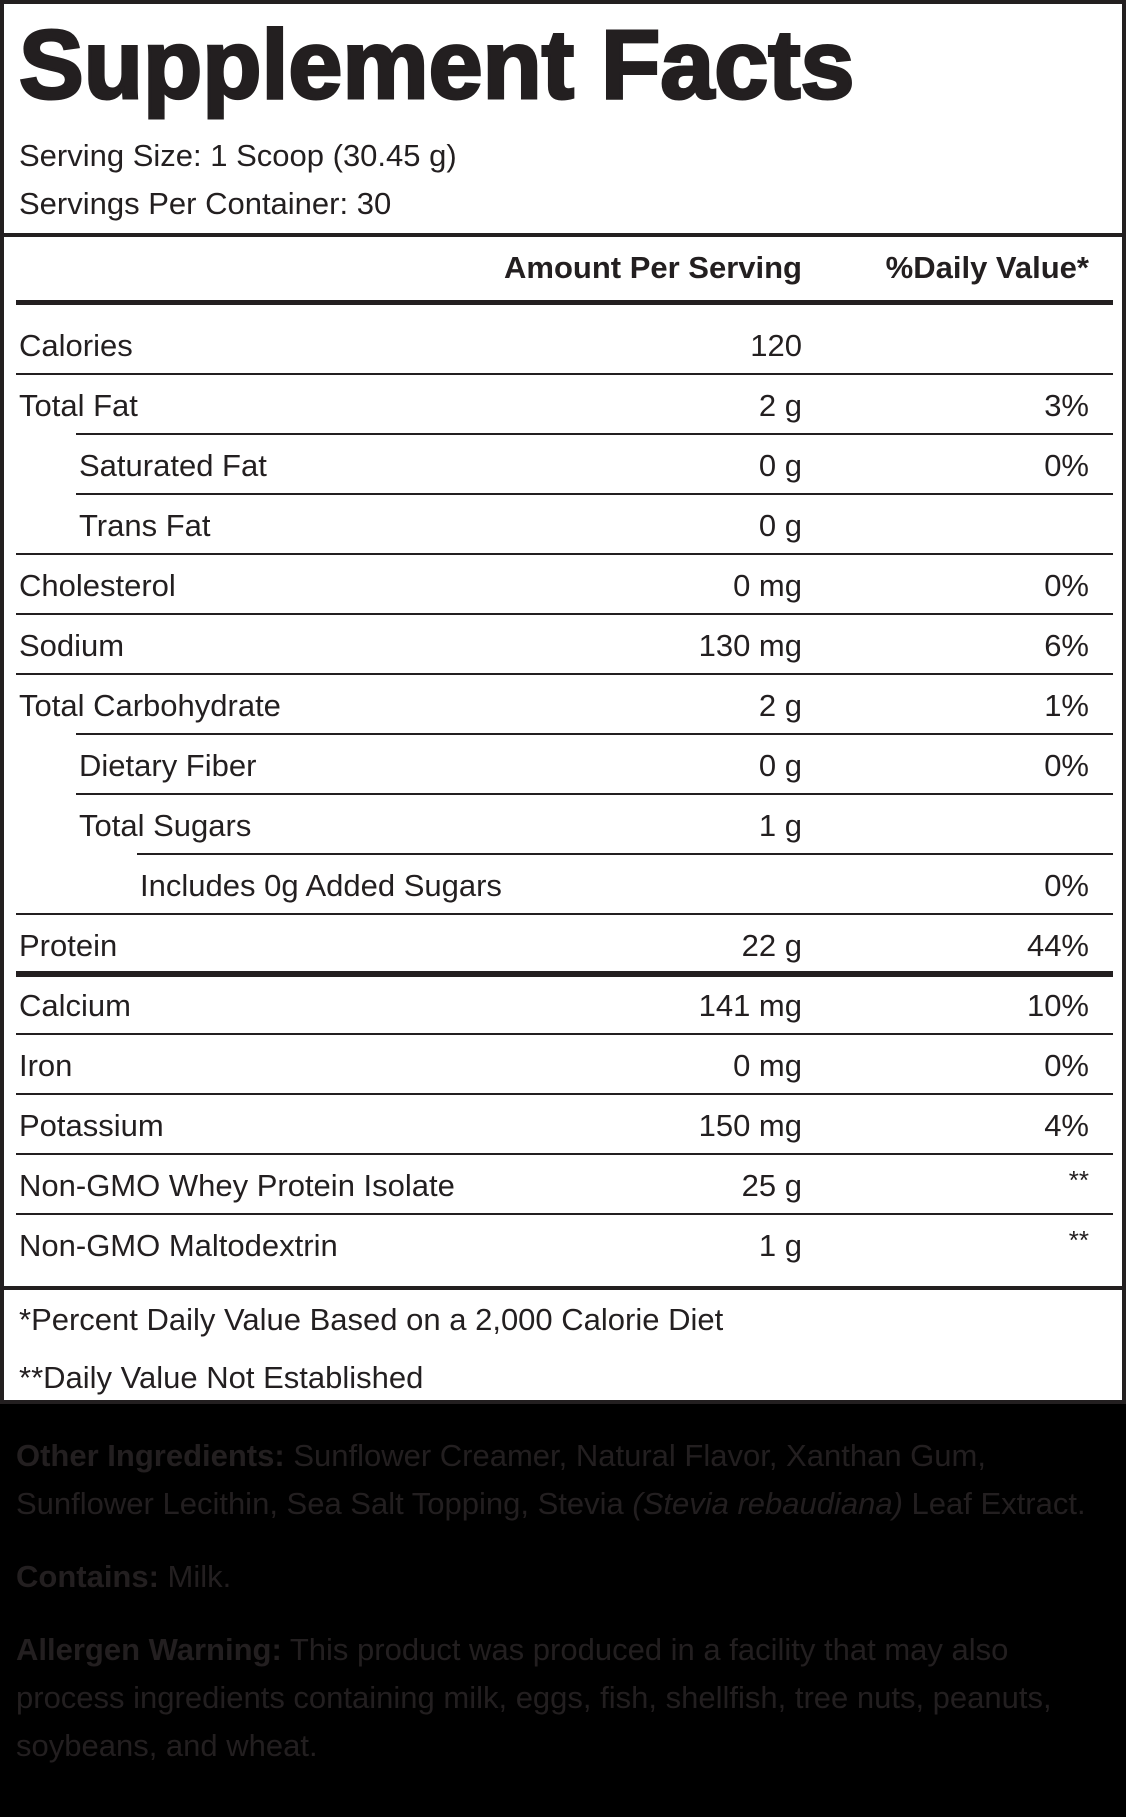  Describe the element at coordinates (771, 945) in the screenshot. I see `nutrient-amount: 22 g` at that location.